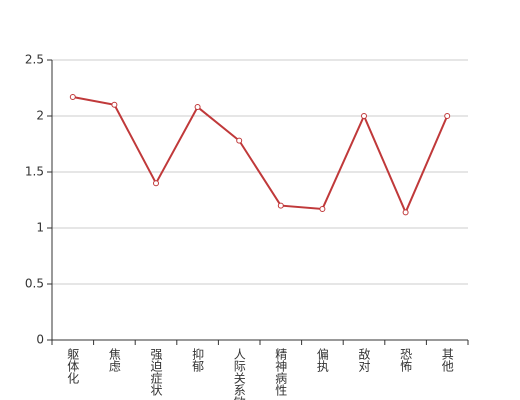 Image resolution: width=520 pixels, height=400 pixels. What do you see at coordinates (364, 359) in the screenshot?
I see `x-tick-label: 敌对` at bounding box center [364, 359].